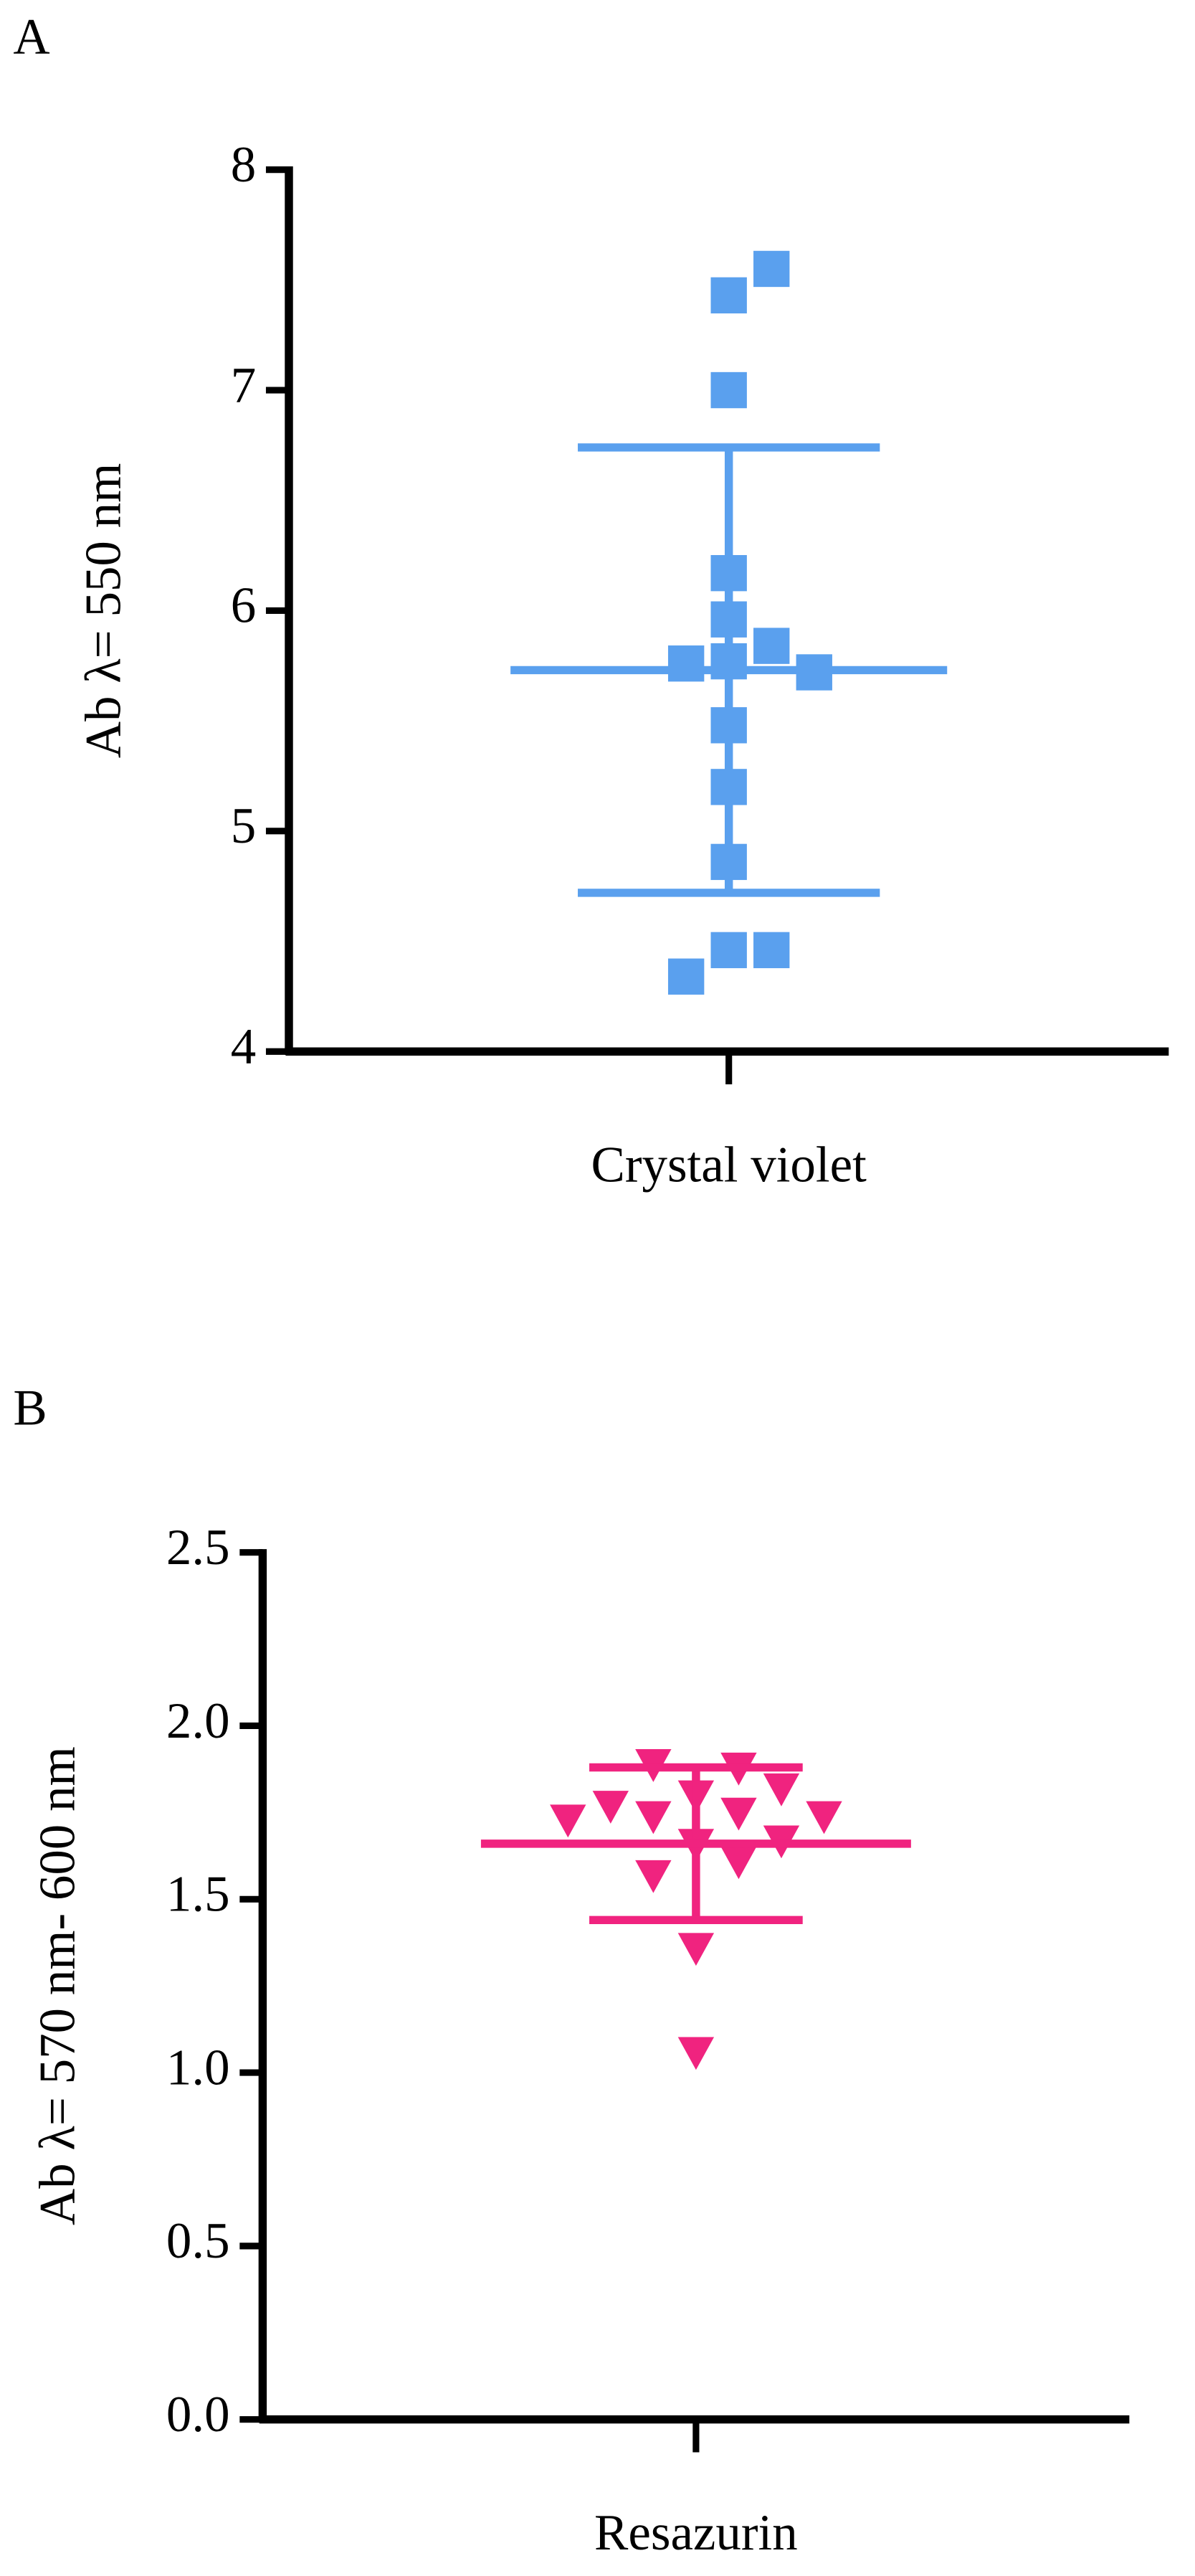  What do you see at coordinates (244, 165) in the screenshot?
I see `y-tick-label: 8` at bounding box center [244, 165].